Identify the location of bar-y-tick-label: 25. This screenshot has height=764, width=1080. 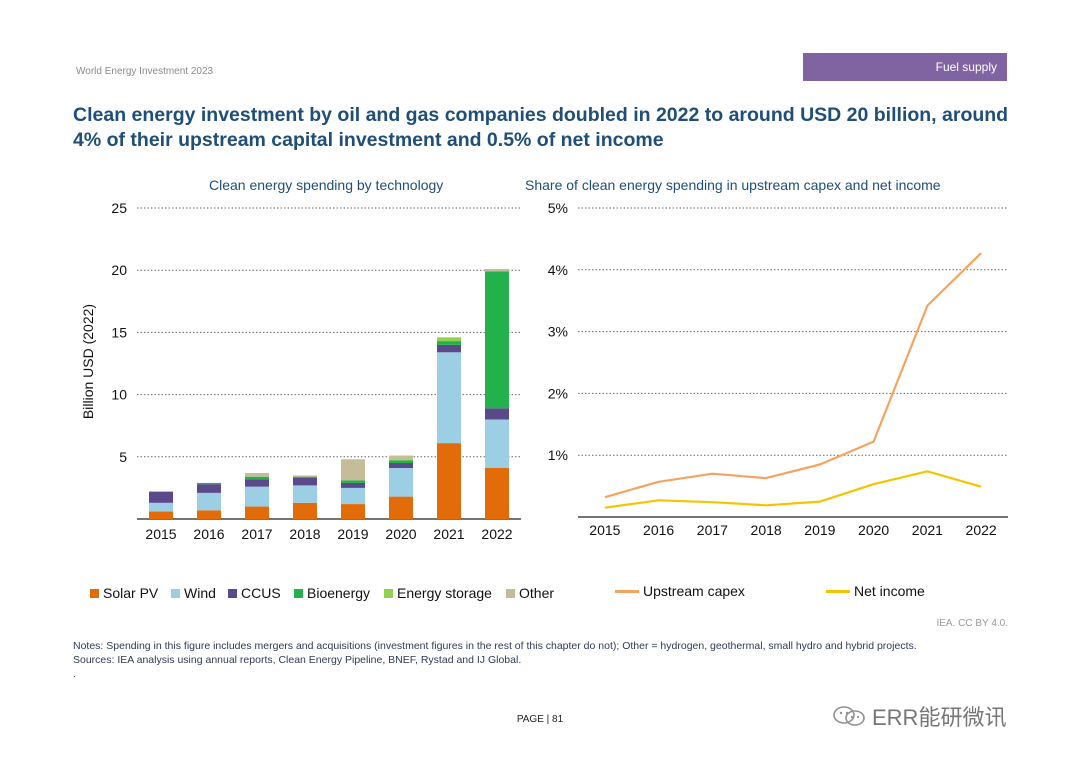
(119, 208).